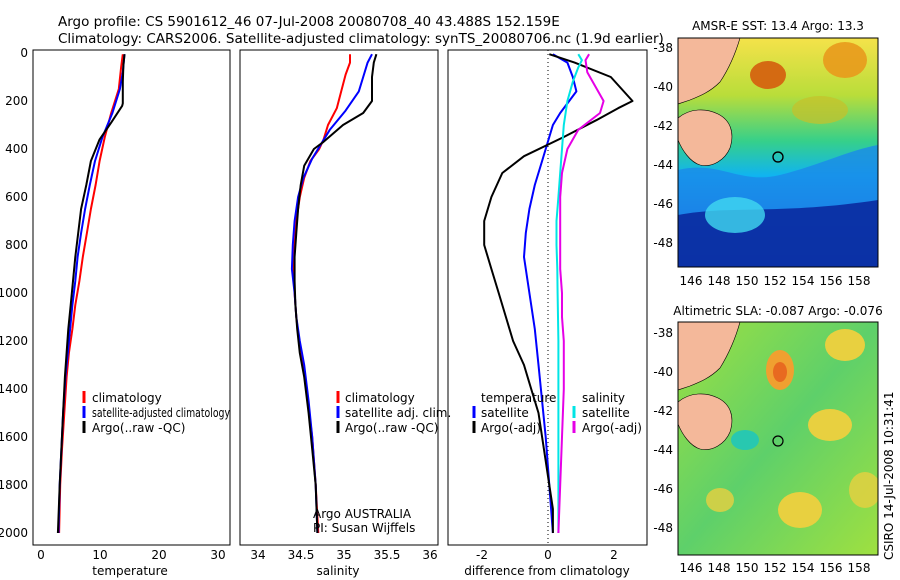 Image resolution: width=900 pixels, height=580 pixels. I want to click on series-line-salinity_panel-satellite-adj-clim-, so click(331, 293).